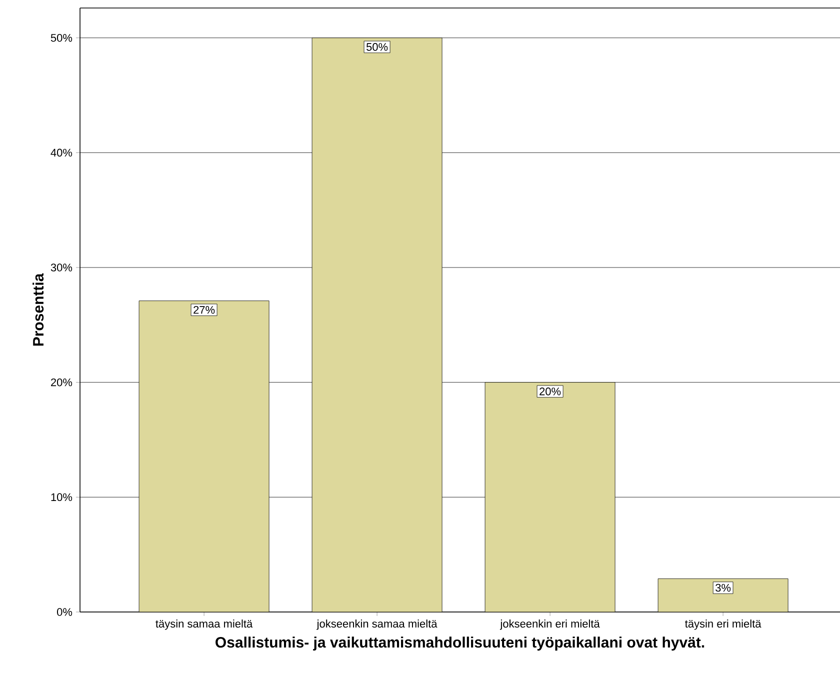 The height and width of the screenshot is (679, 840). I want to click on x-axis-title: Osallistumis- ja vaikuttamismahdollisuuteni työpaikallani ovat hyvät., so click(460, 643).